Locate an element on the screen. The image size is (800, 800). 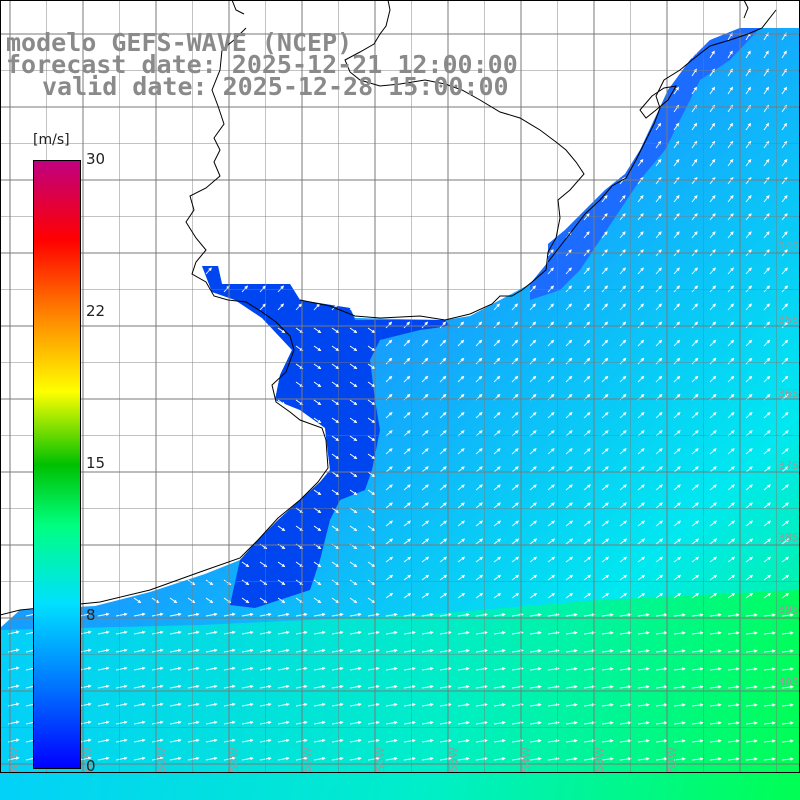
lon-label: 59W is located at coordinates (161, 759).